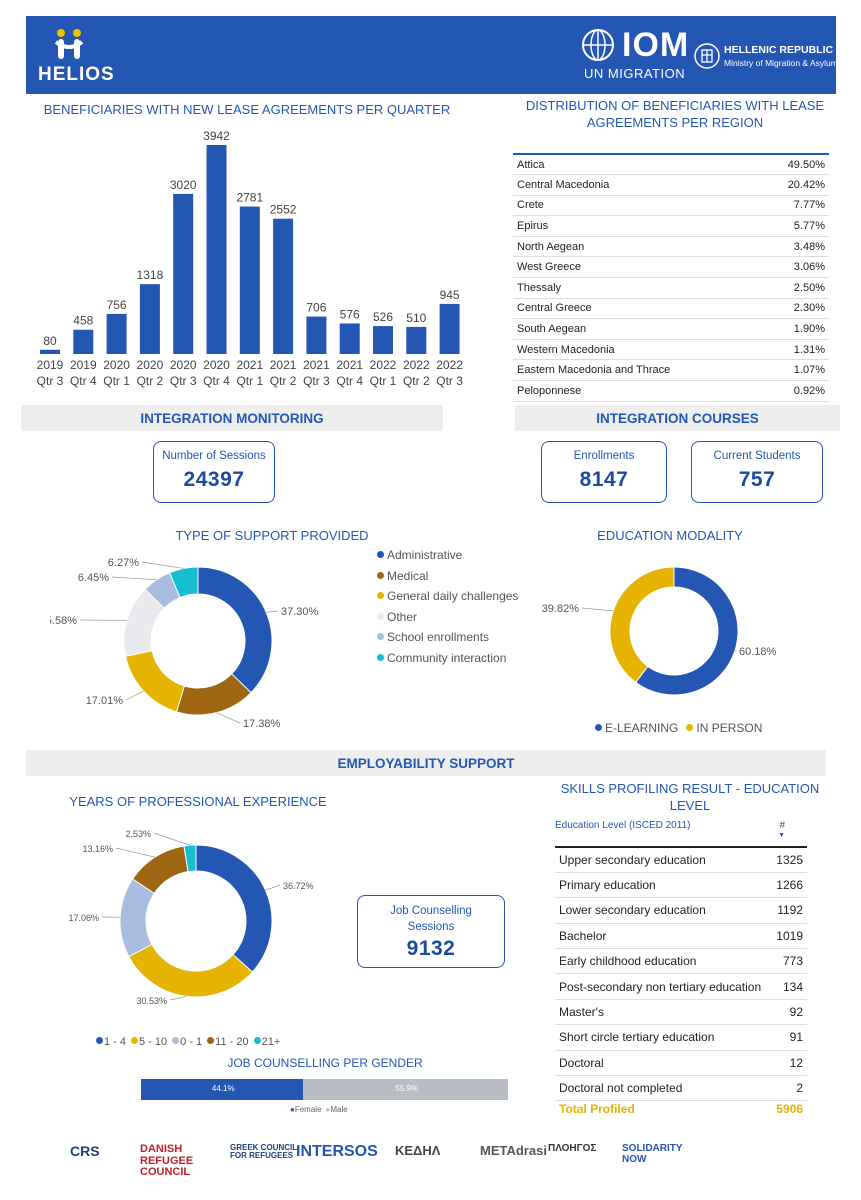  Describe the element at coordinates (707, 56) in the screenshot. I see `greek-emblem-icon` at that location.